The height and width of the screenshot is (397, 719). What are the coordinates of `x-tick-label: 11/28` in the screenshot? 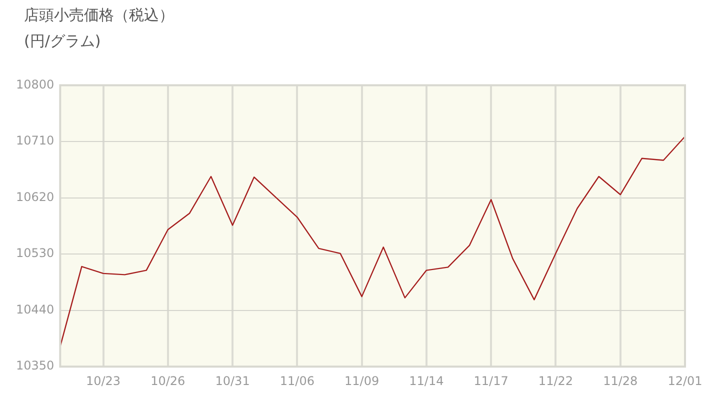 It's located at (620, 381).